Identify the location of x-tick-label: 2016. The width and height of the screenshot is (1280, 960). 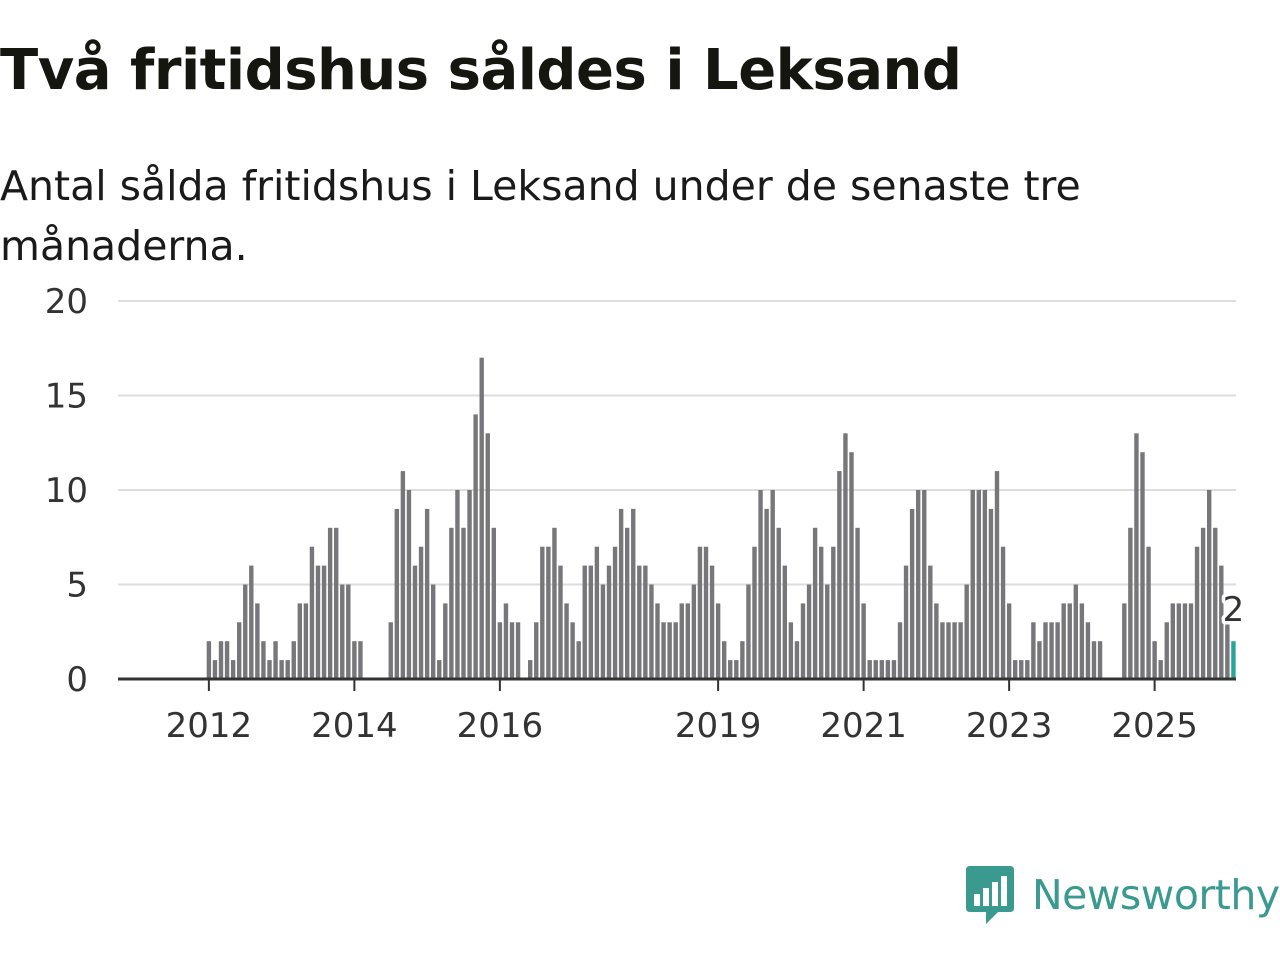
(500, 726).